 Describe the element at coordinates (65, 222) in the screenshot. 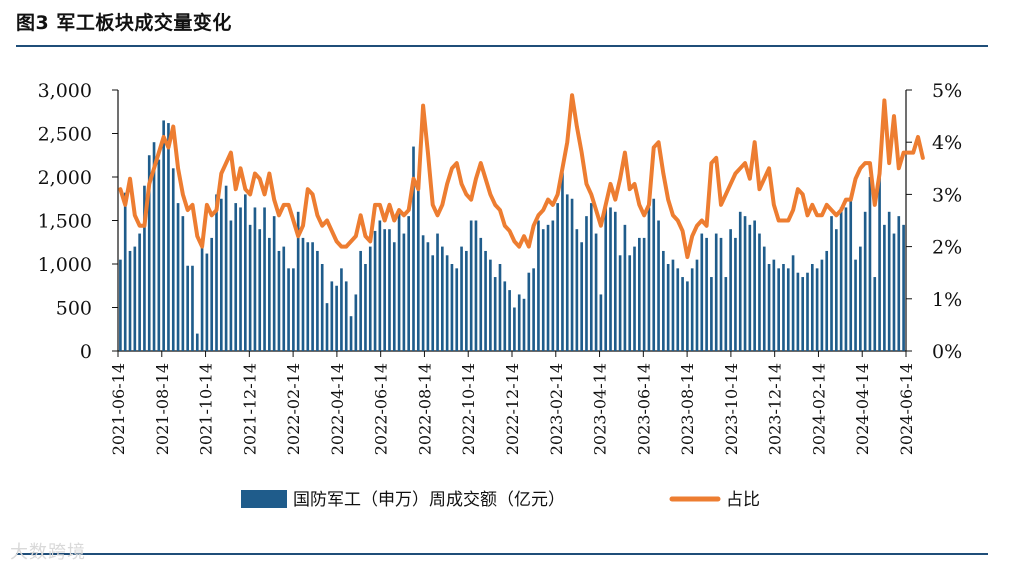

I see `y-left-tick-label: 1,500` at that location.